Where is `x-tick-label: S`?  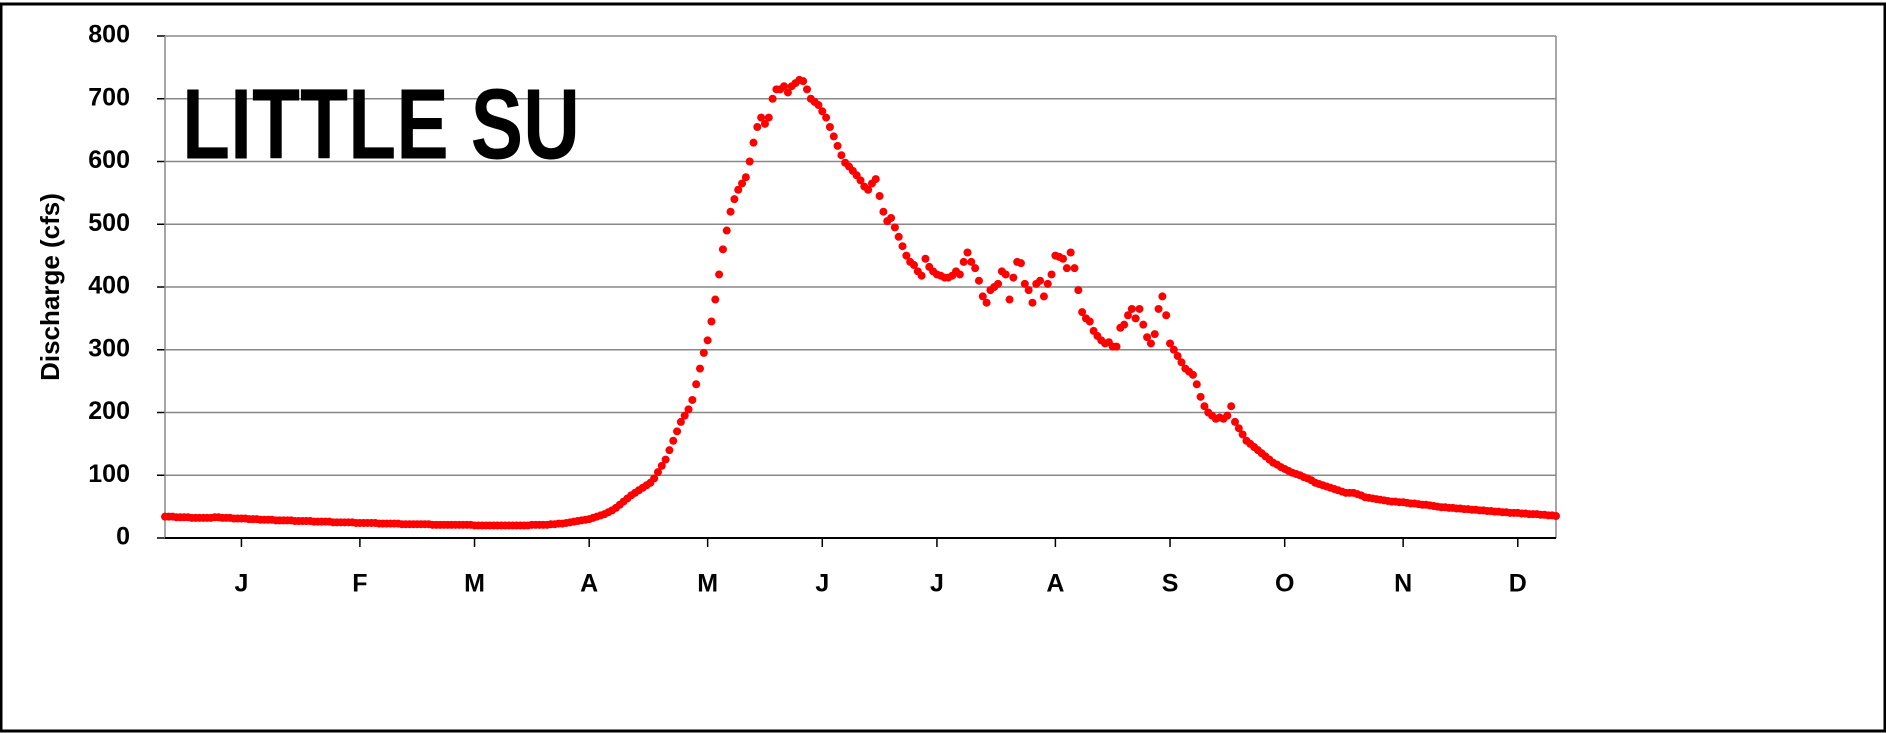 x-tick-label: S is located at coordinates (1170, 584).